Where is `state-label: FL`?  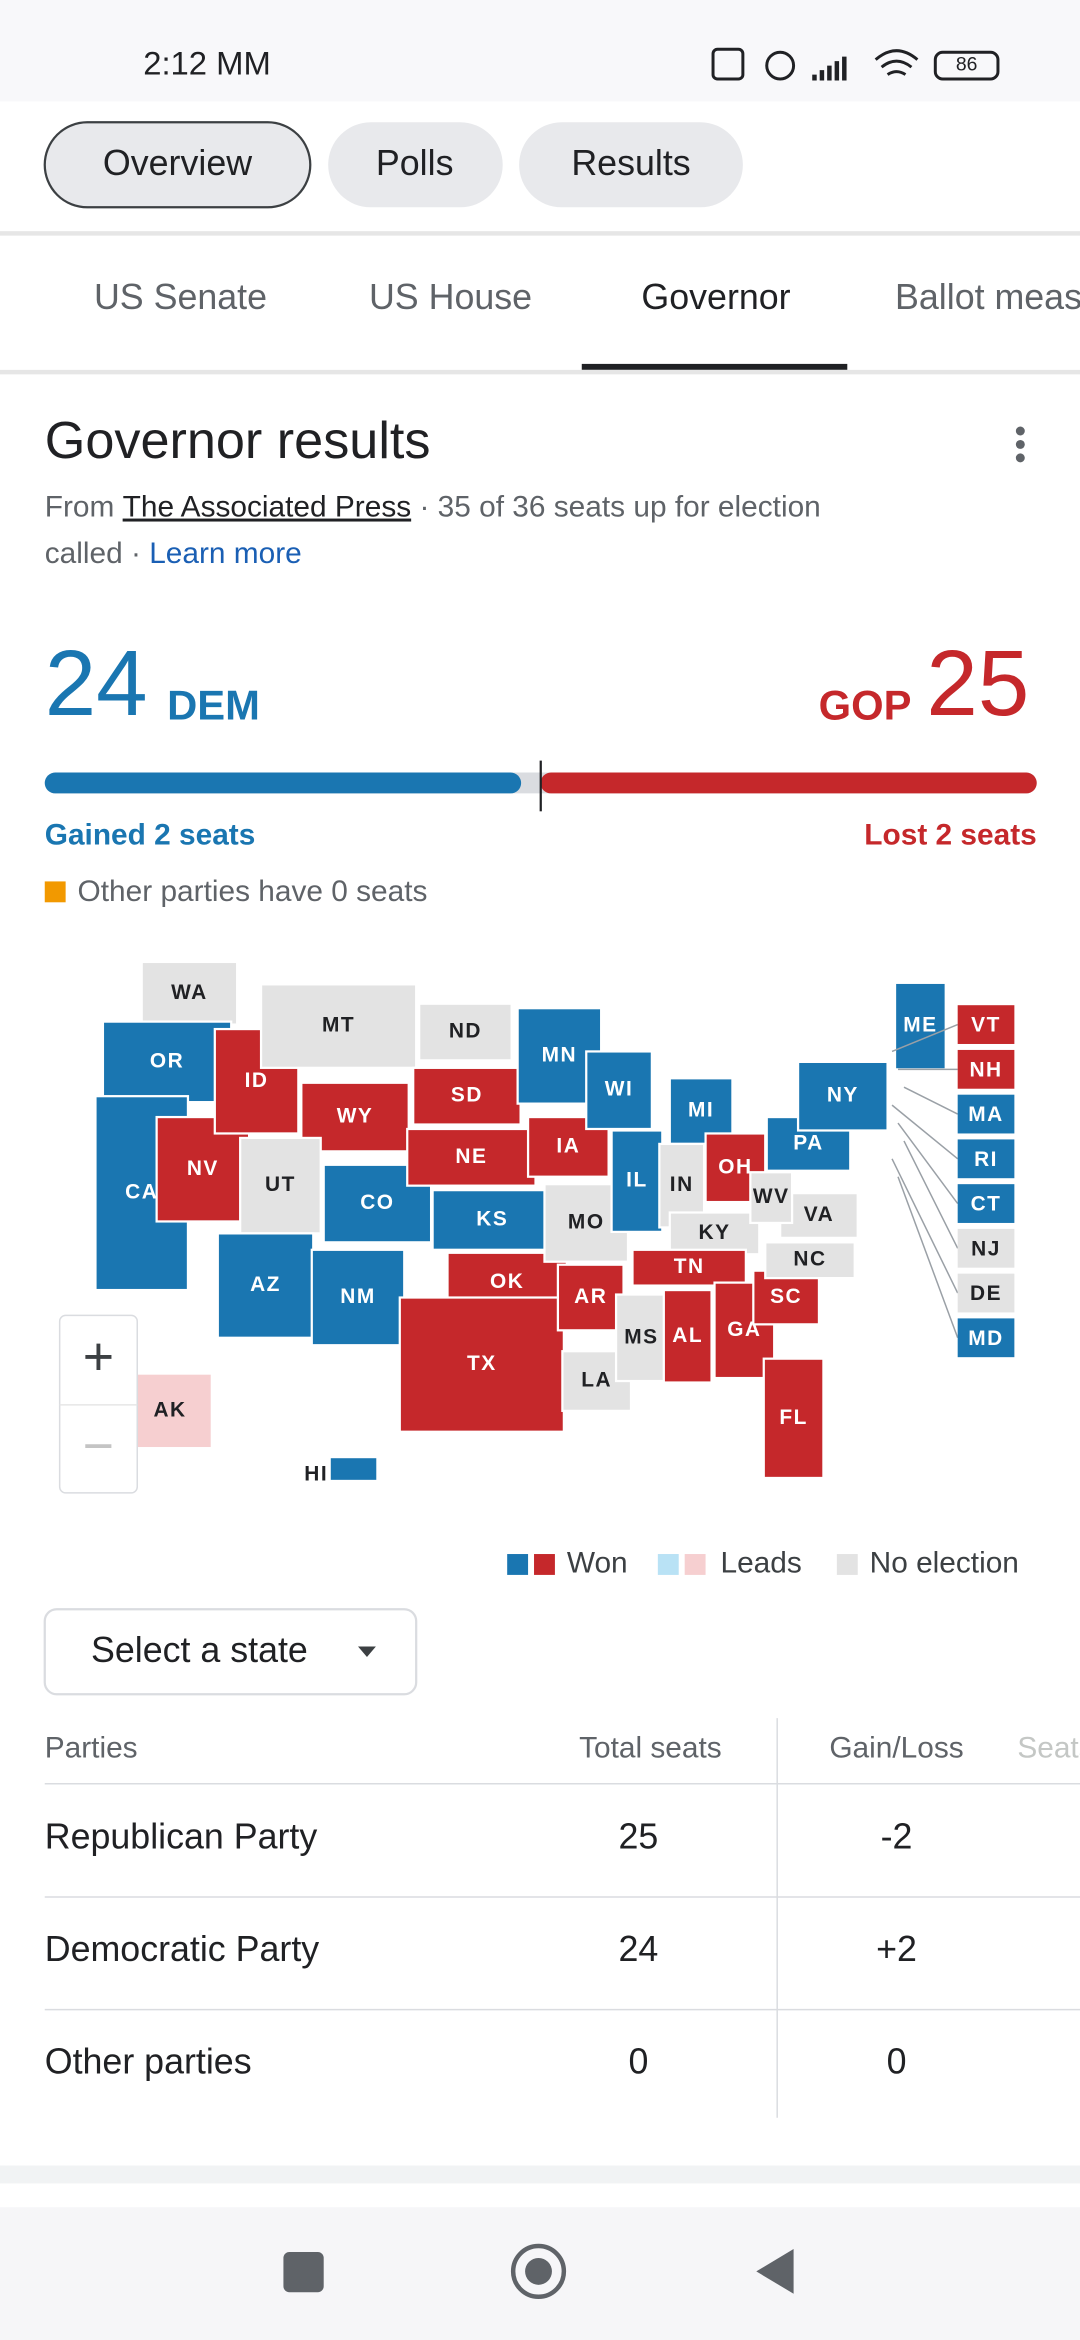
state-label: FL is located at coordinates (793, 1417).